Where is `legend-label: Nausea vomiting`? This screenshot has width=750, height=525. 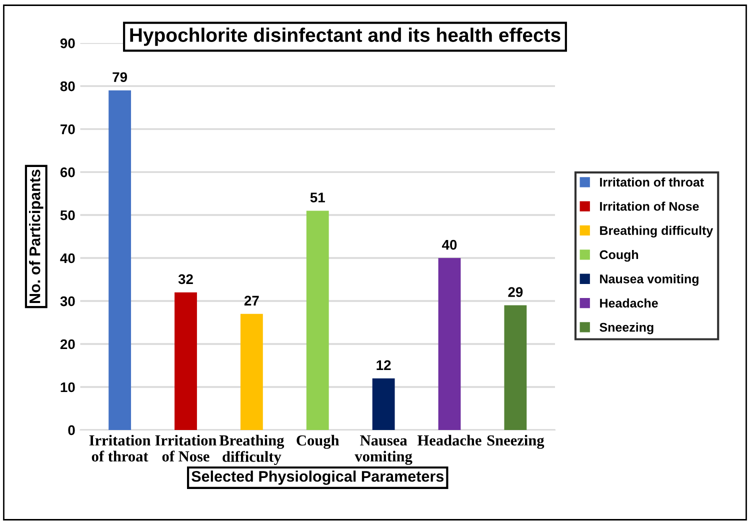
legend-label: Nausea vomiting is located at coordinates (649, 280).